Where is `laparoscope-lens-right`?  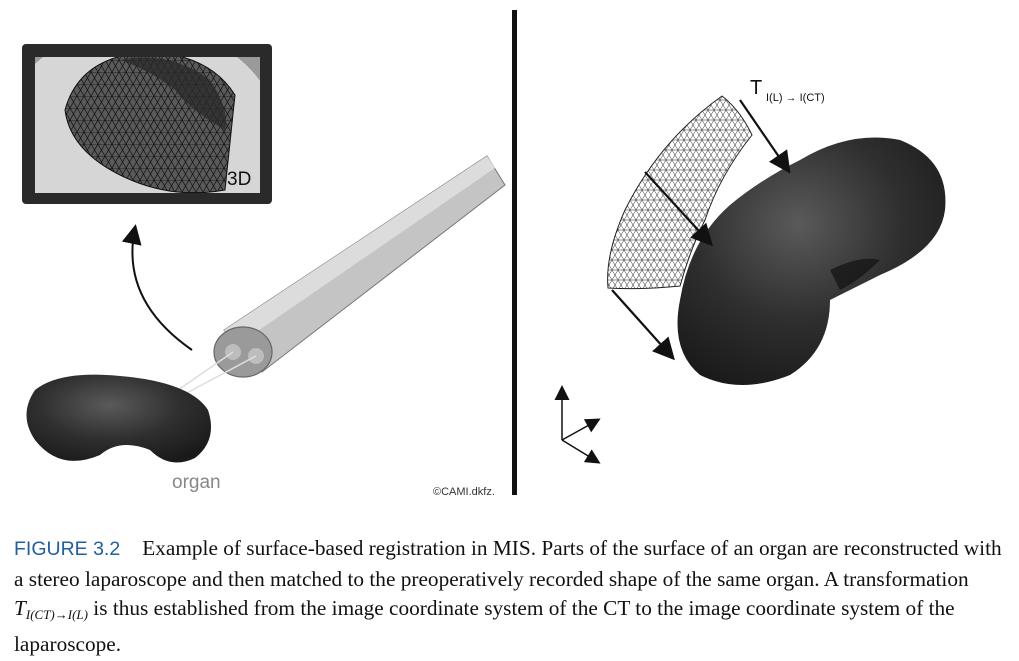 laparoscope-lens-right is located at coordinates (256, 356).